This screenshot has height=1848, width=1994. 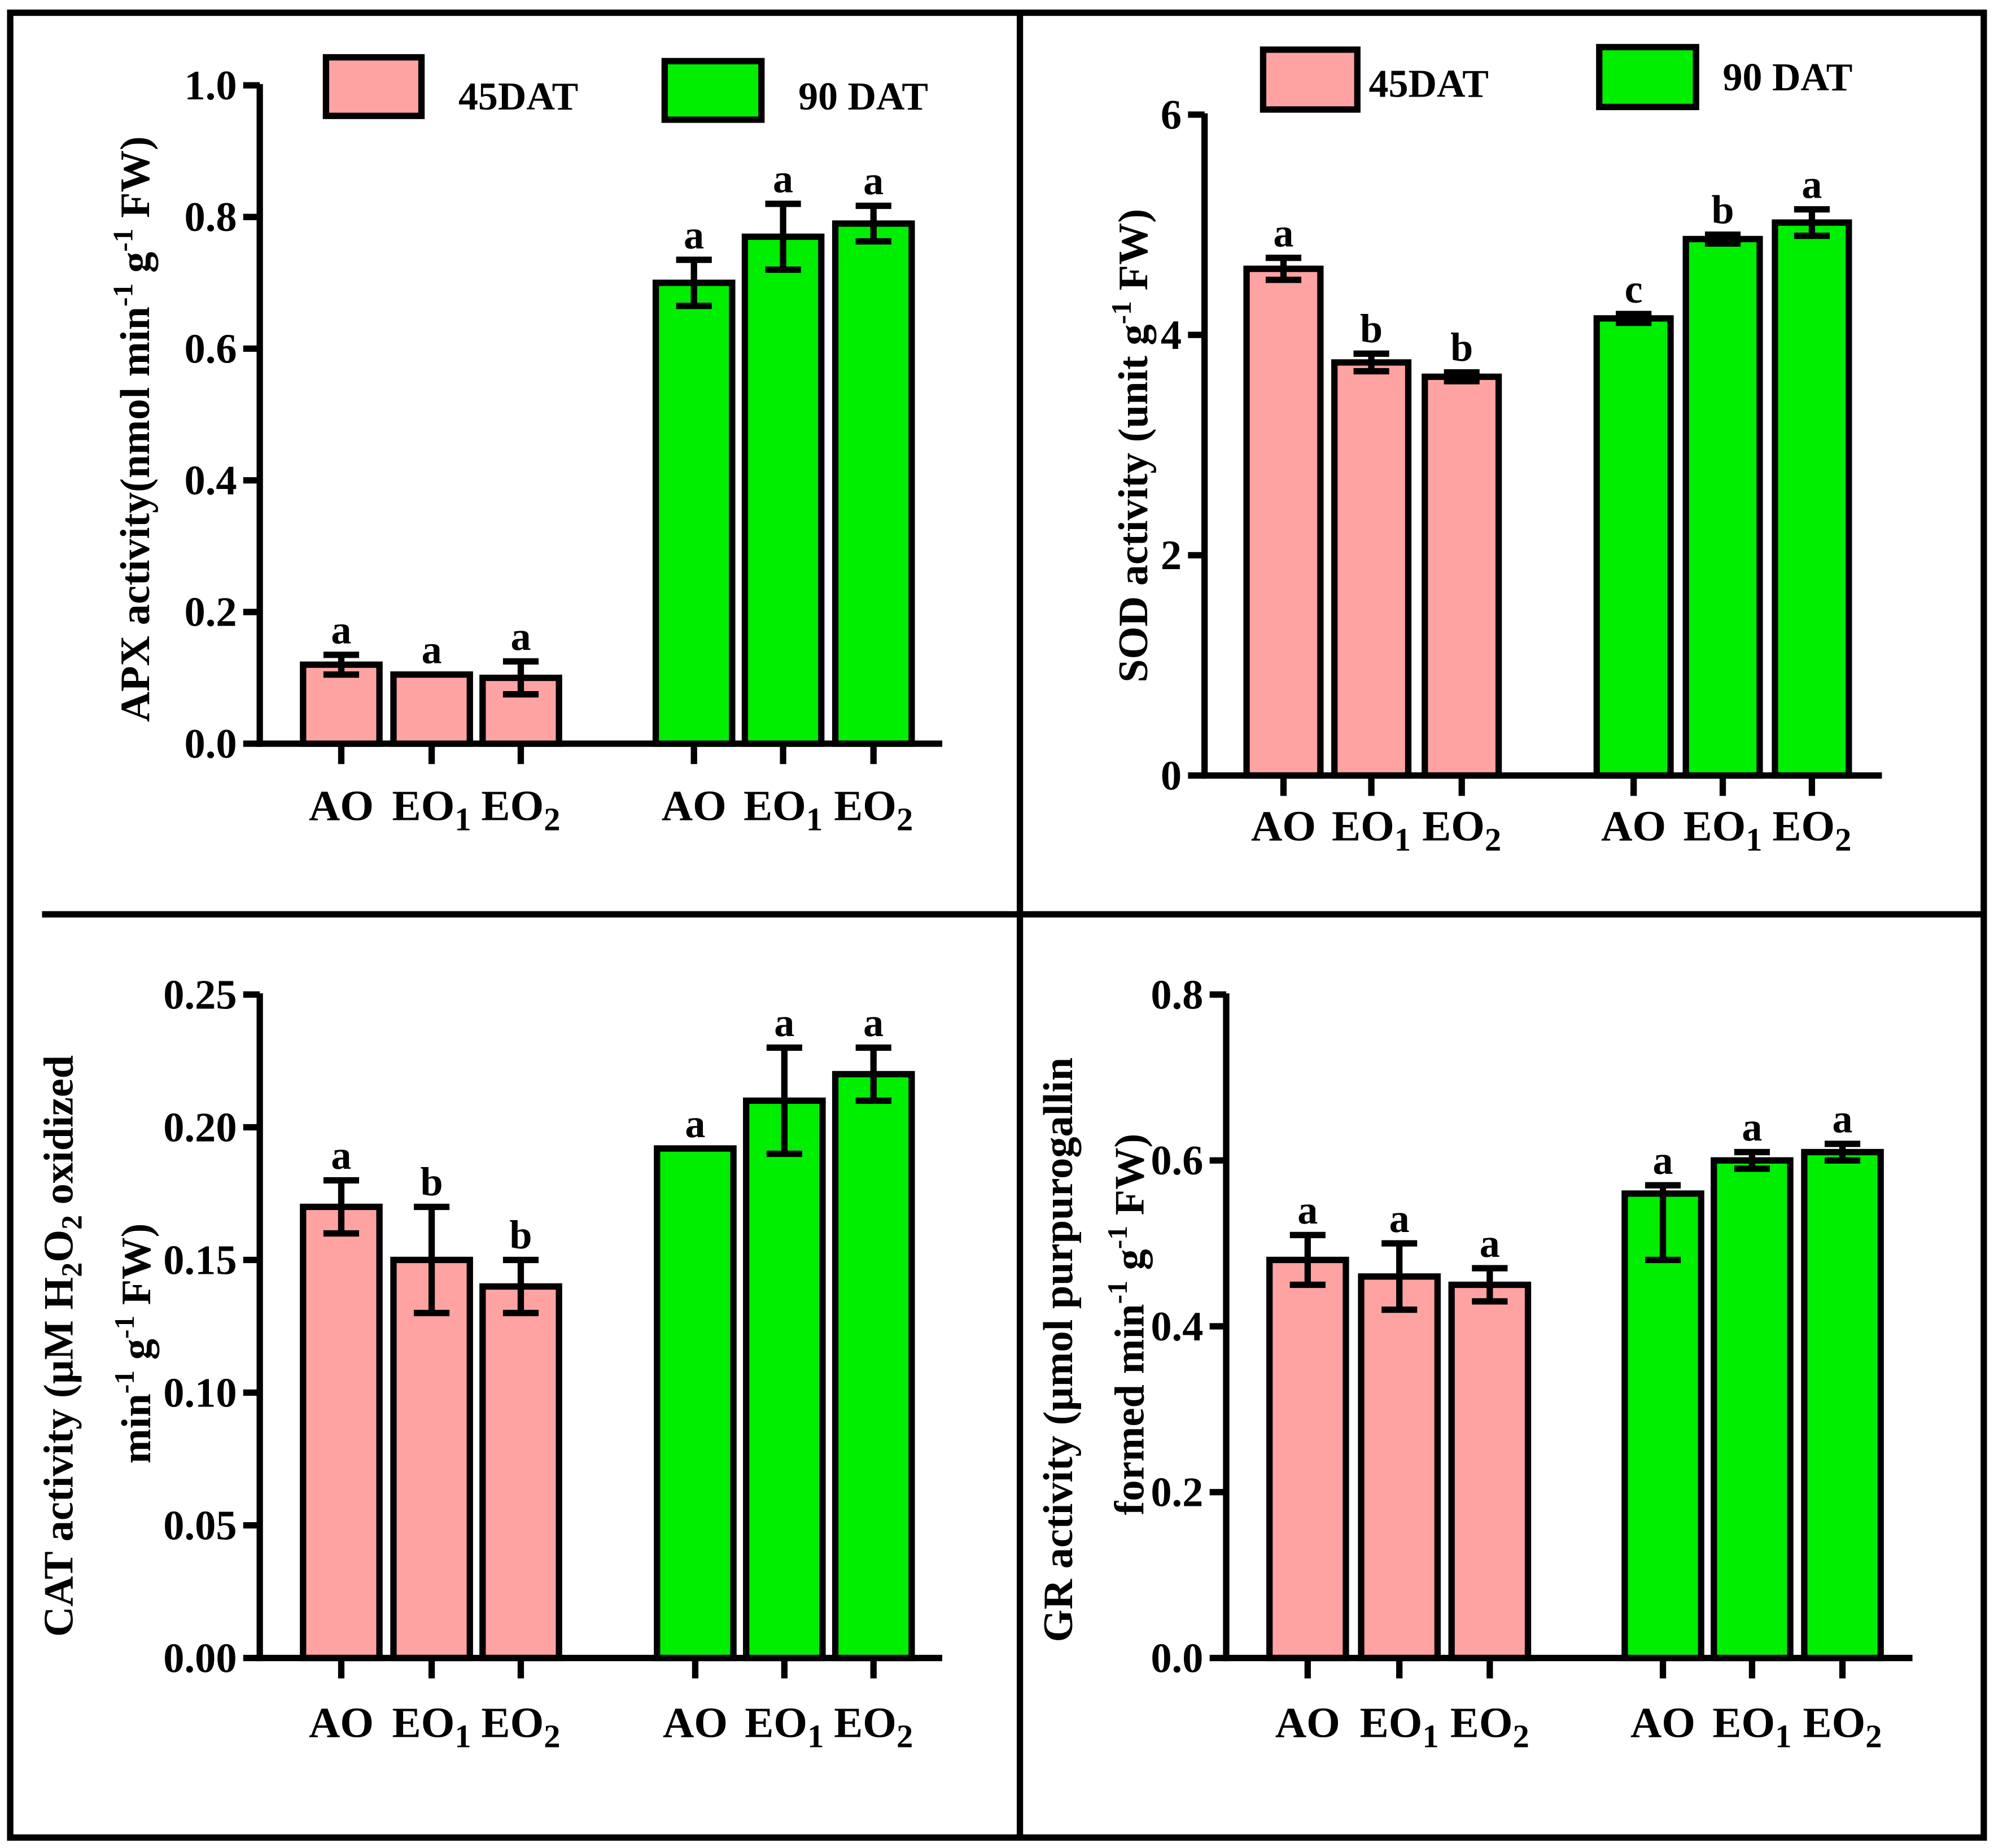 What do you see at coordinates (59, 1246) in the screenshot?
I see `y-axis-label-segment: O` at bounding box center [59, 1246].